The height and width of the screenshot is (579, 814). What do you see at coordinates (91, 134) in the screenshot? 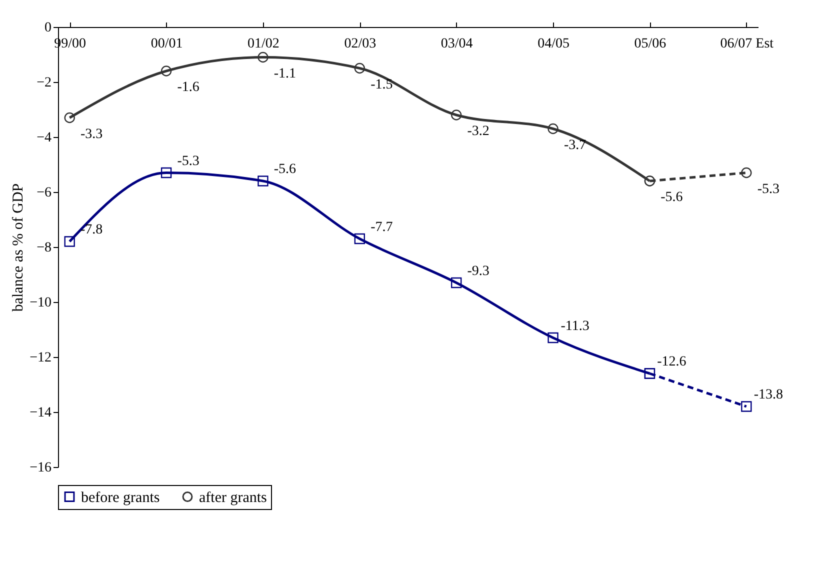
I see `data-label: -3.3` at bounding box center [91, 134].